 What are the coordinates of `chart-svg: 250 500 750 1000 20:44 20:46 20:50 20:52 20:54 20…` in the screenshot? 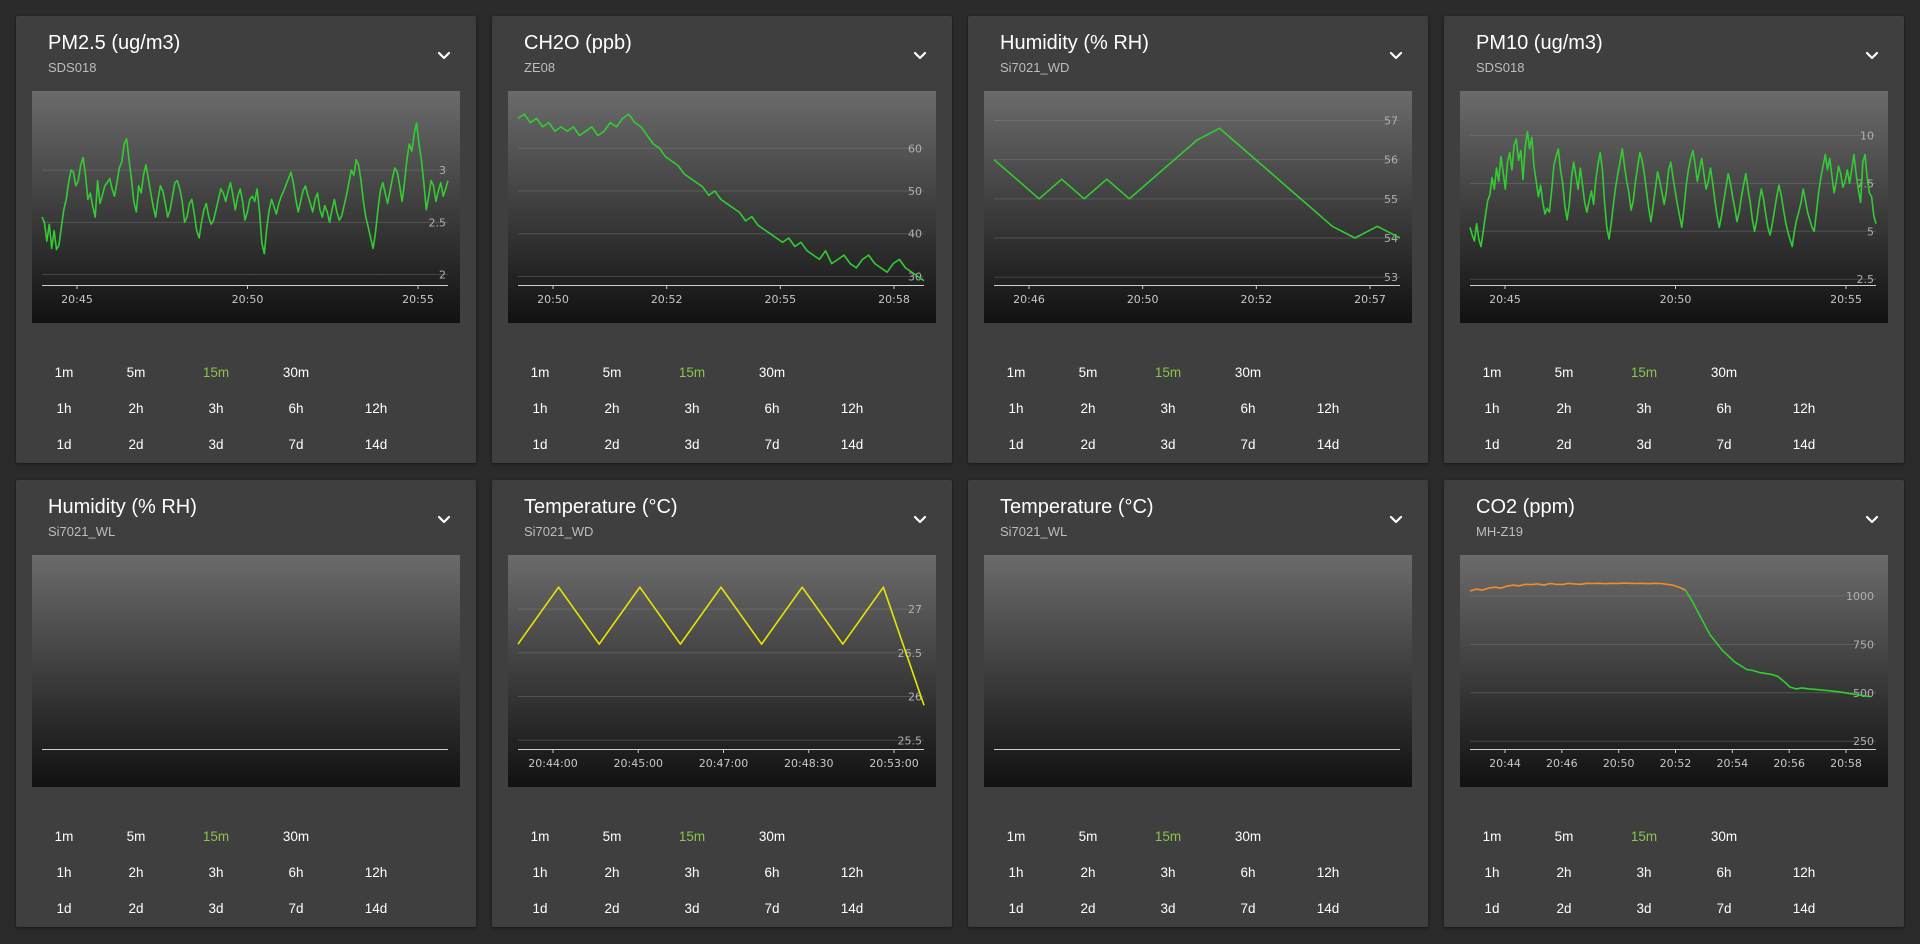 It's located at (1674, 671).